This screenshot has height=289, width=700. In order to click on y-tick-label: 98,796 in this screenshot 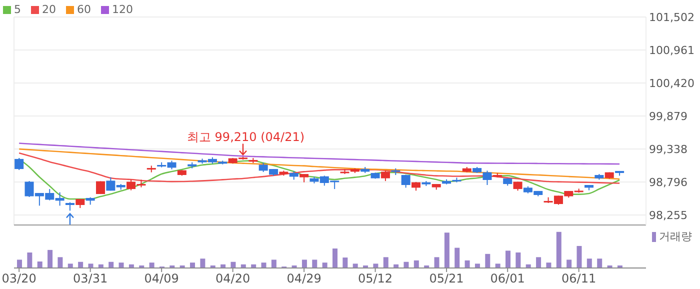, I will do `click(668, 182)`.